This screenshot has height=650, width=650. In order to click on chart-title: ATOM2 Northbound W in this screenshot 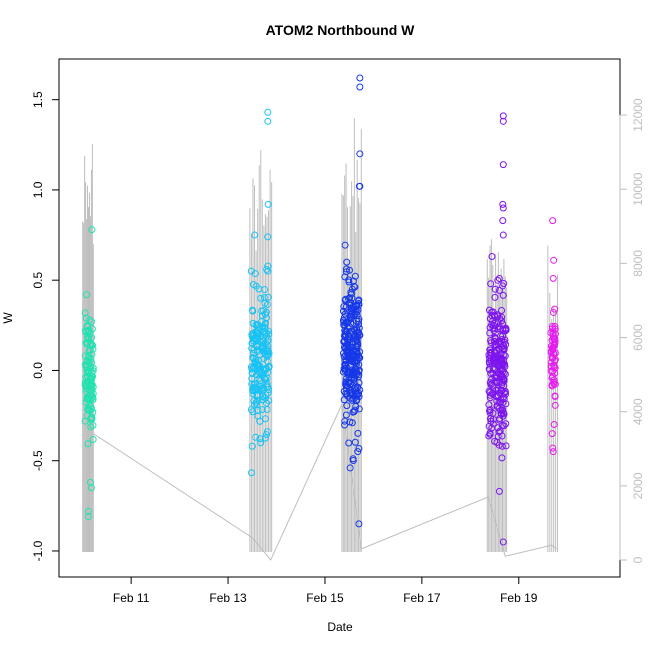, I will do `click(341, 30)`.